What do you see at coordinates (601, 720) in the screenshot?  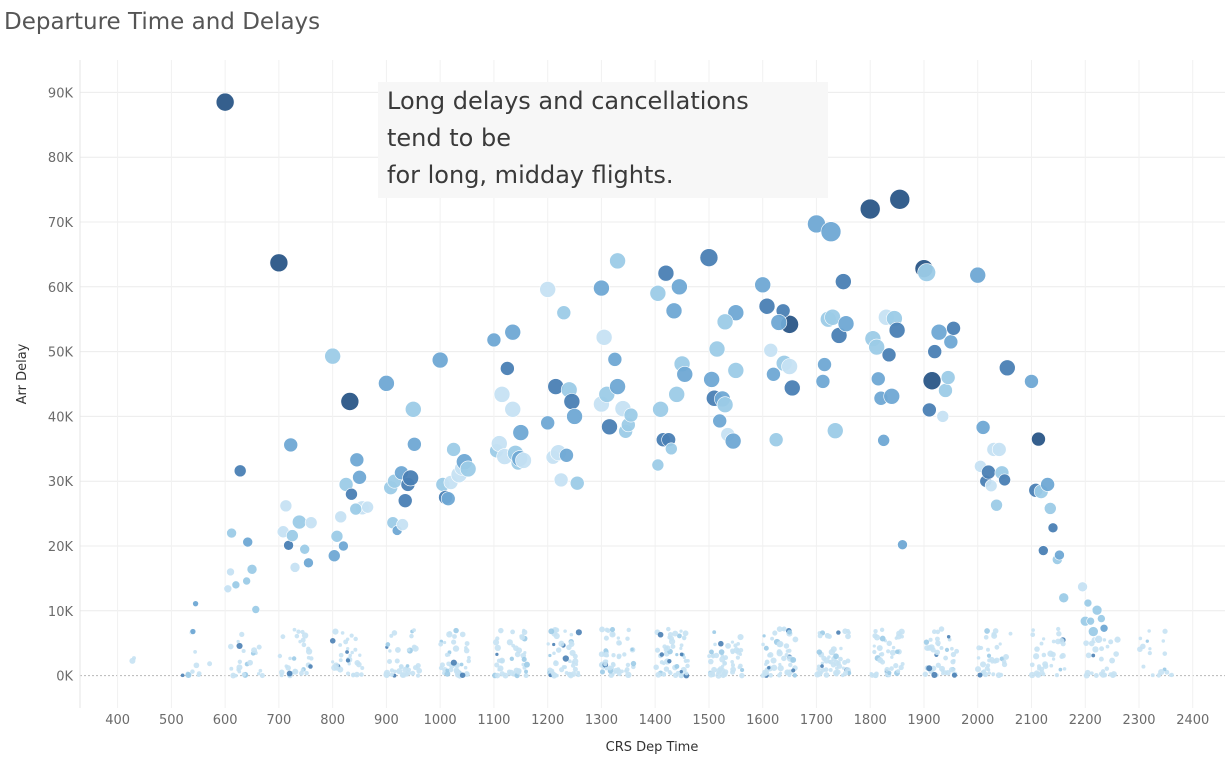 I see `x-tick-label: 1300` at bounding box center [601, 720].